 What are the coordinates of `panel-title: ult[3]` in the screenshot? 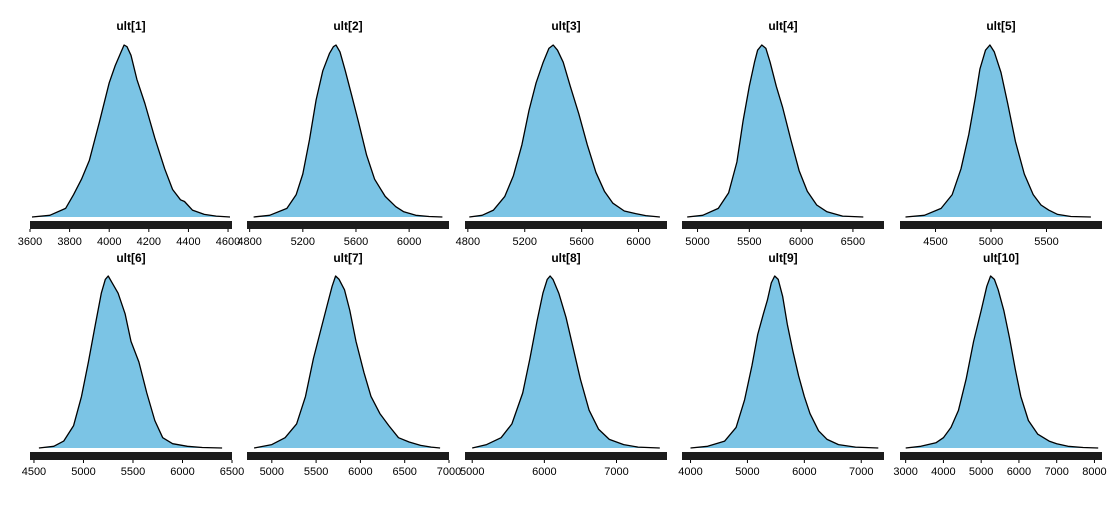 It's located at (565, 26).